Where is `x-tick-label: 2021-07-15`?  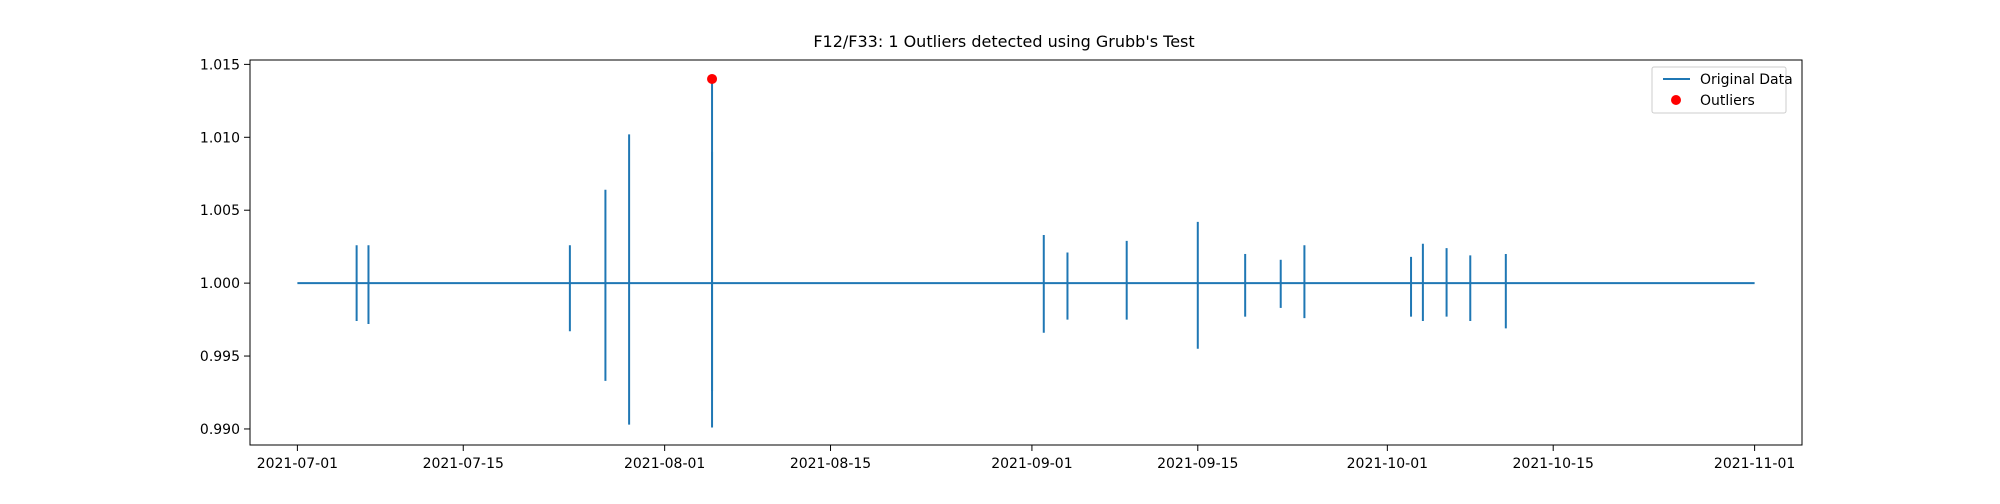 x-tick-label: 2021-07-15 is located at coordinates (463, 464).